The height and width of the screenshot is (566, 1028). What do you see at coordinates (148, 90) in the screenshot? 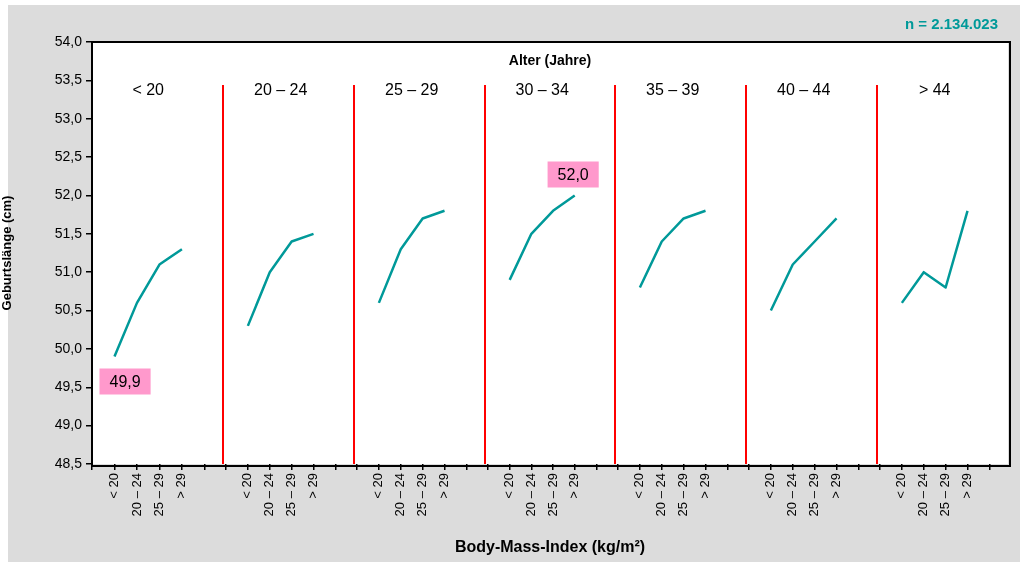
I see `text: < 20` at bounding box center [148, 90].